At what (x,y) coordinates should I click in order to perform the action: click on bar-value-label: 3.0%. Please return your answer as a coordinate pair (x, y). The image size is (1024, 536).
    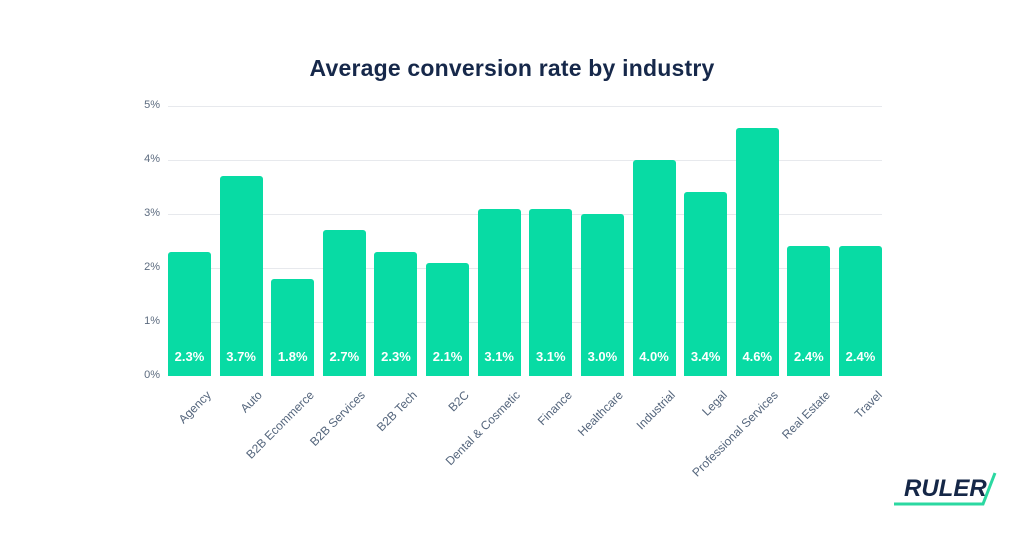
    Looking at the image, I should click on (602, 356).